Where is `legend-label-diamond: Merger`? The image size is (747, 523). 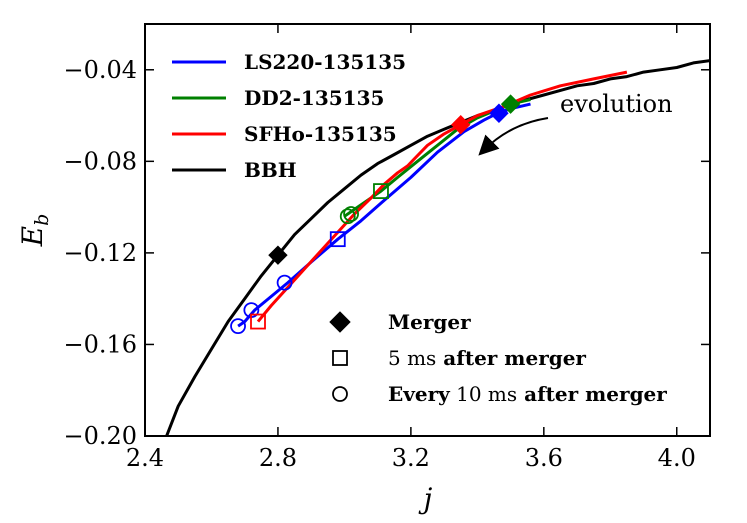 legend-label-diamond: Merger is located at coordinates (429, 322).